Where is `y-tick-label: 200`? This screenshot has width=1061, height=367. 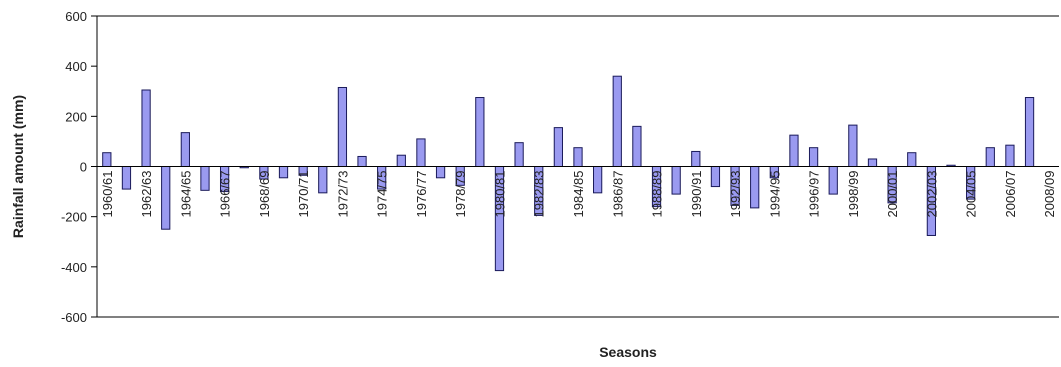 y-tick-label: 200 is located at coordinates (76, 116).